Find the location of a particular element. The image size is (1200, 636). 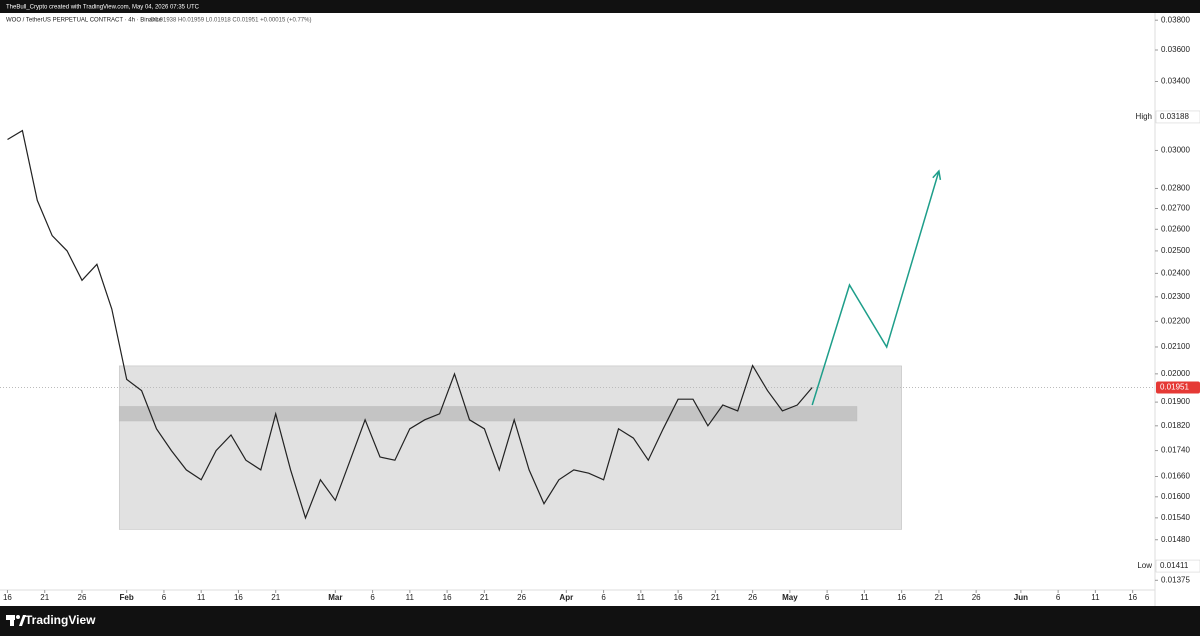

last-price-label: 0.01951 is located at coordinates (1174, 387).